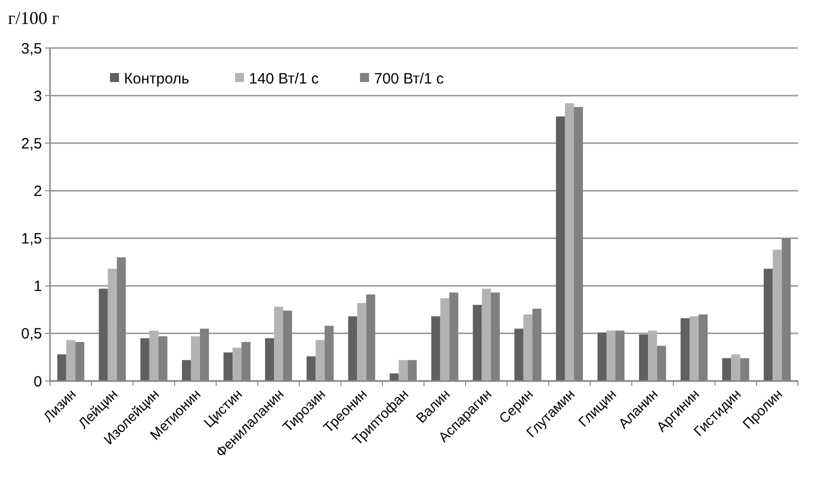 The width and height of the screenshot is (820, 501). Describe the element at coordinates (409, 79) in the screenshot. I see `legend-label: 700 Вт/1 с` at that location.